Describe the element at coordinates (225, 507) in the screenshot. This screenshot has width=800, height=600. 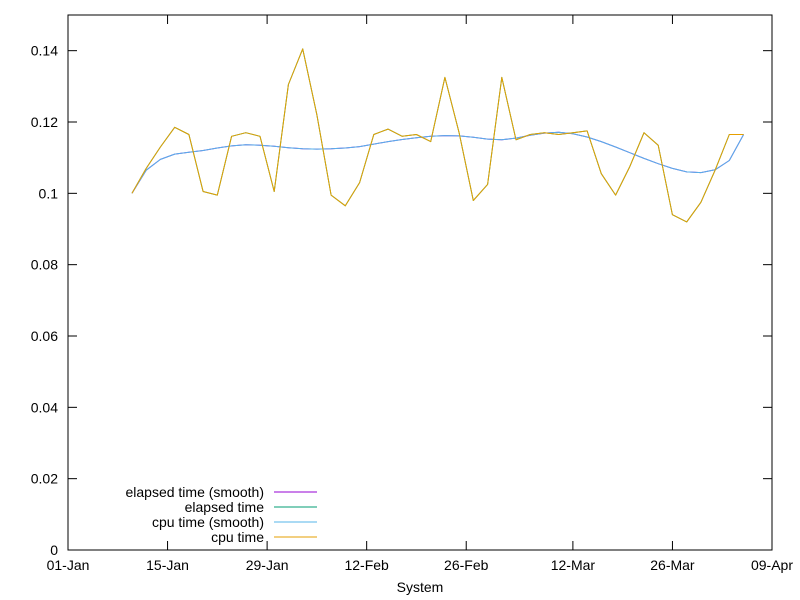
I see `legend-label: elapsed time` at that location.